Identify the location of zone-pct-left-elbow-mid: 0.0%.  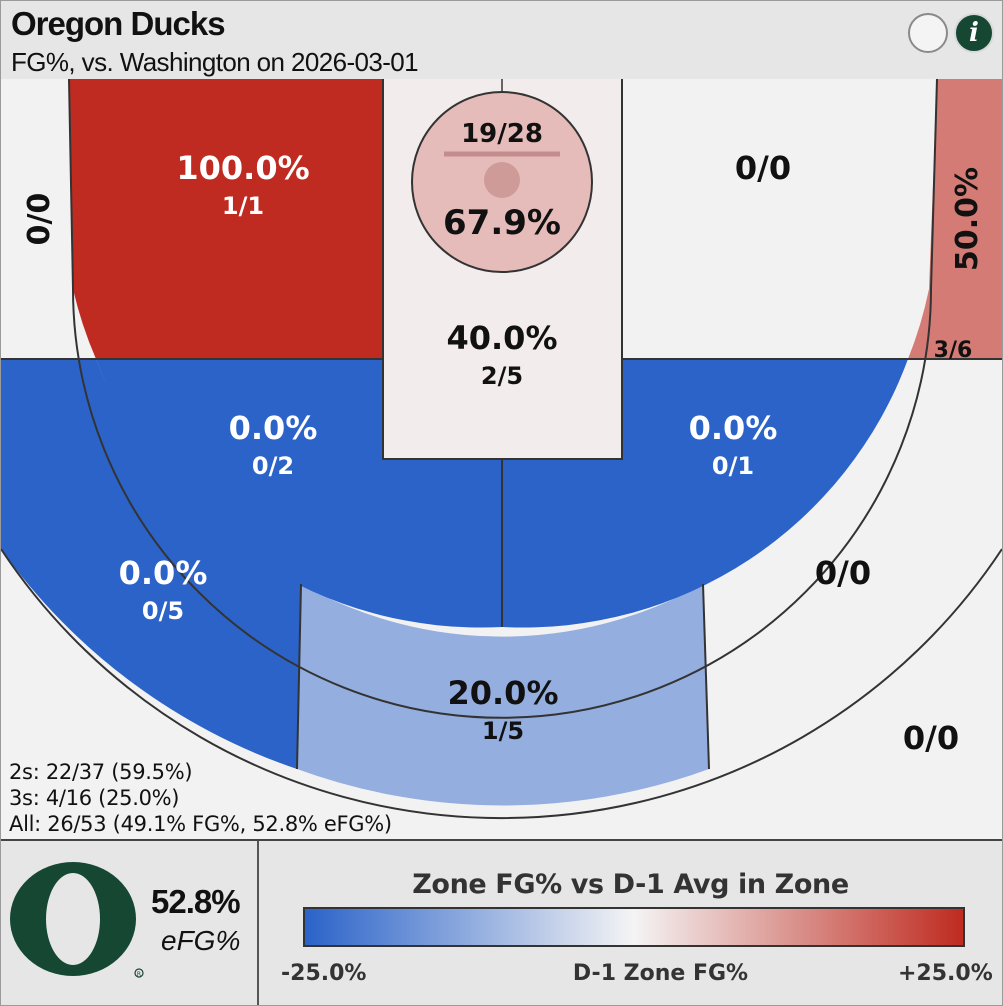
(273, 428).